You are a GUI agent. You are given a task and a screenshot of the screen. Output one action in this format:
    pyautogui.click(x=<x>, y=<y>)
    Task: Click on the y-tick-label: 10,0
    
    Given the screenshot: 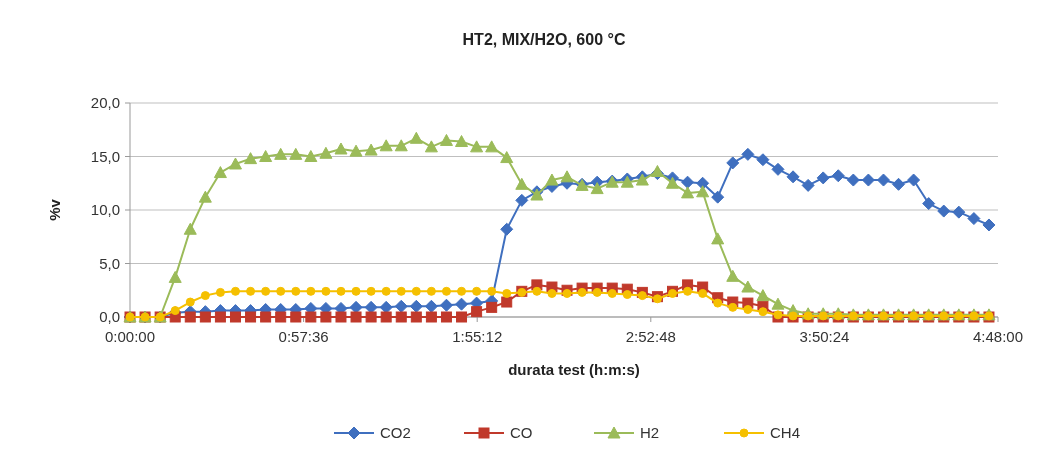 What is the action you would take?
    pyautogui.click(x=105, y=210)
    